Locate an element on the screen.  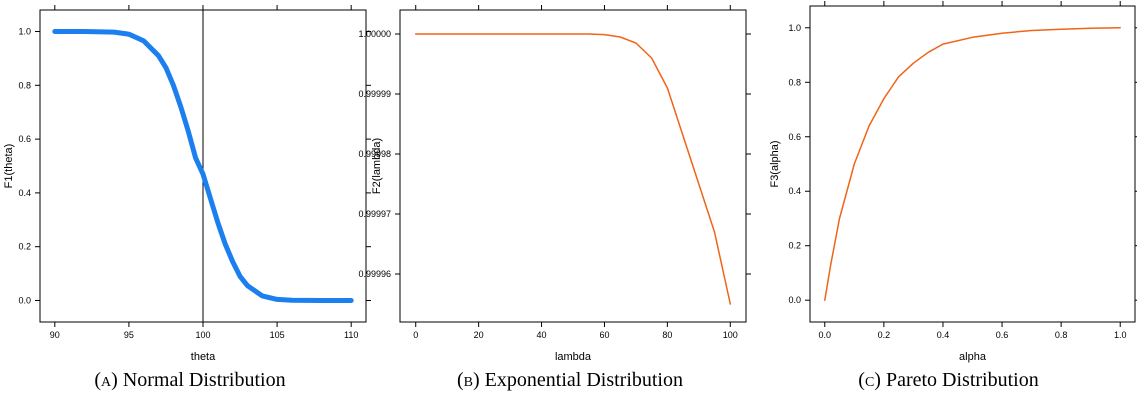
caption-text: Pareto Distribution is located at coordinates (962, 380).